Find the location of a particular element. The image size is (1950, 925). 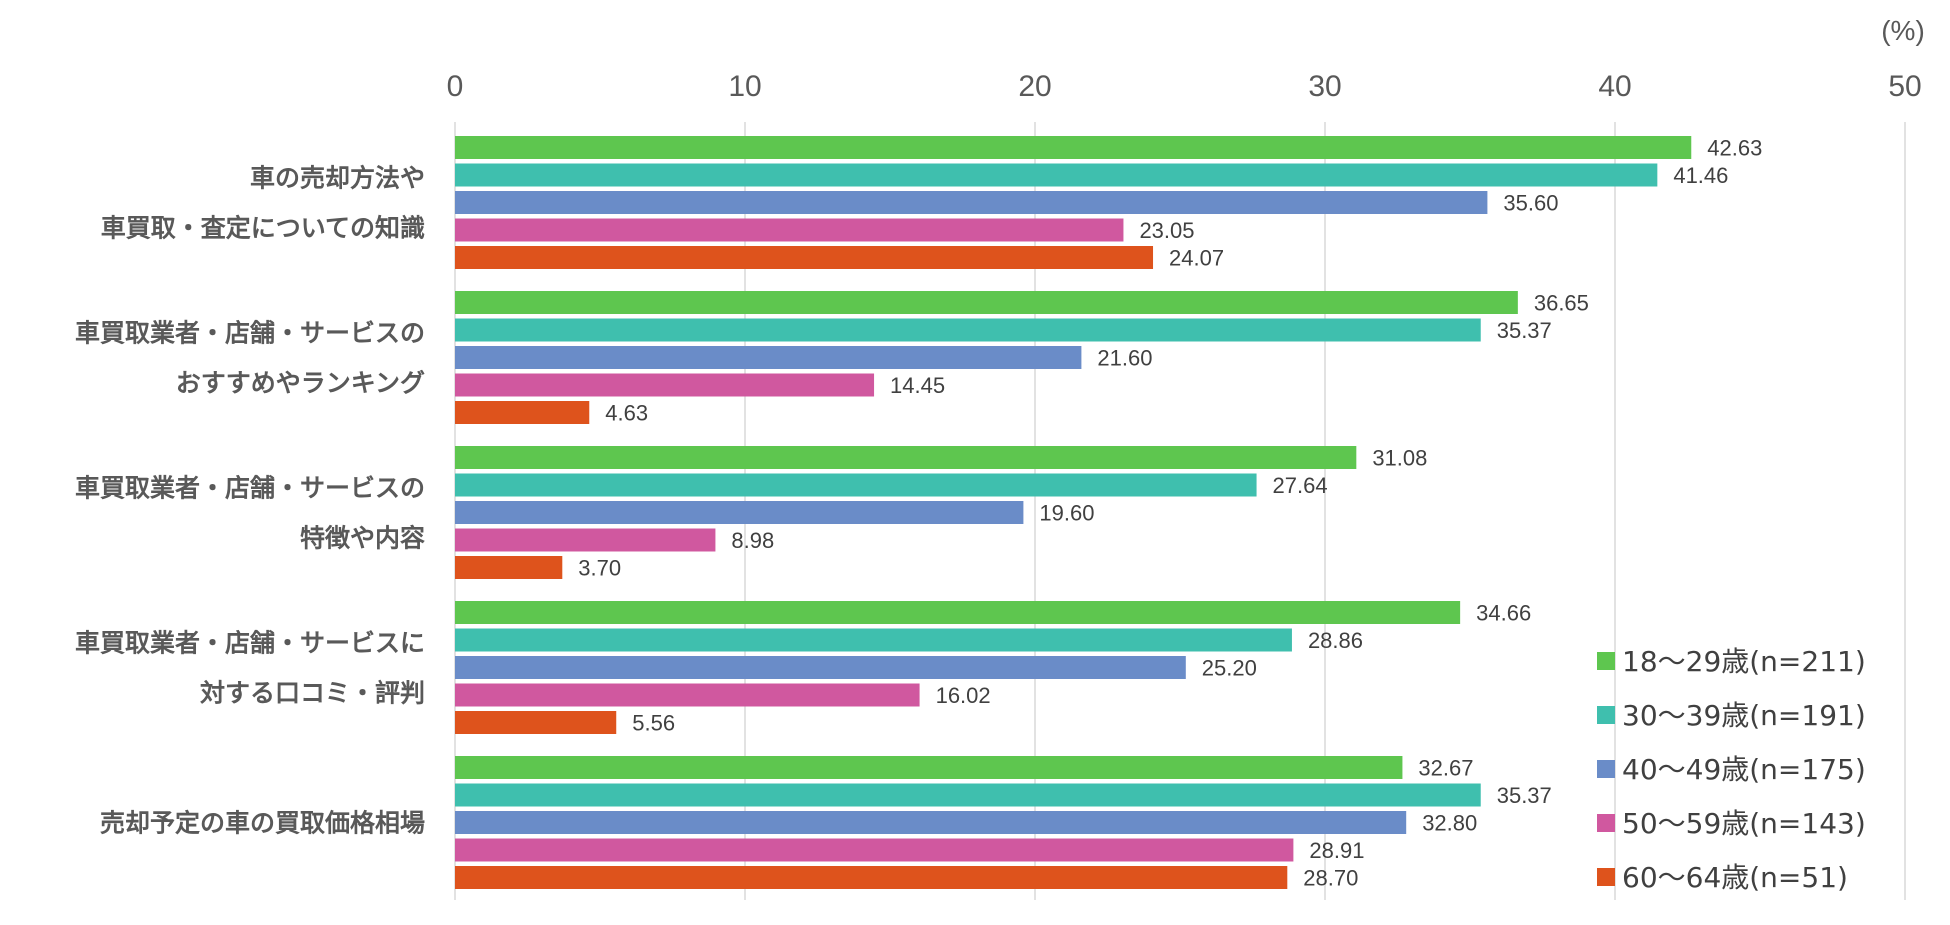

category-label-4-line-1: 車買取業者・店舗・サービスに is located at coordinates (250, 643).